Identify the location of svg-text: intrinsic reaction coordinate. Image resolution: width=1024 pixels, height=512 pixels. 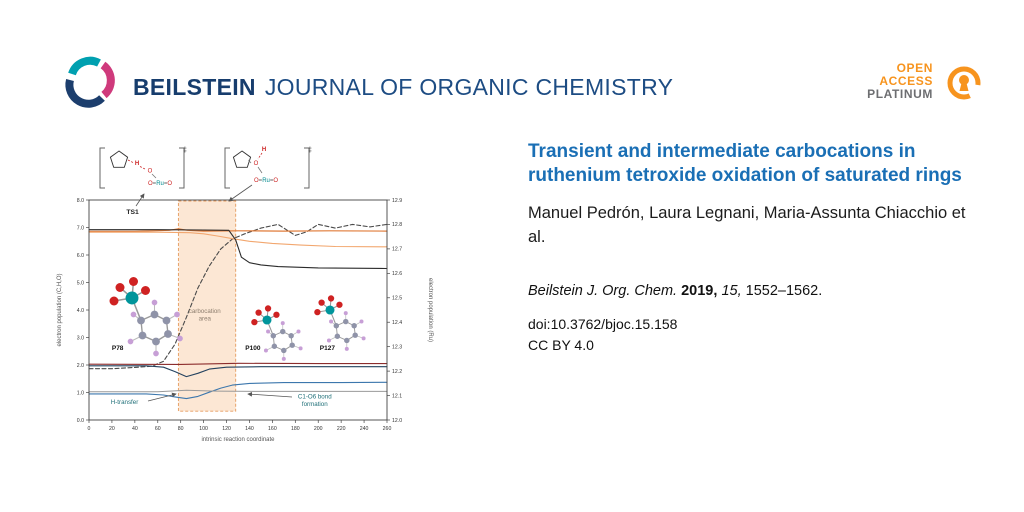
(238, 440).